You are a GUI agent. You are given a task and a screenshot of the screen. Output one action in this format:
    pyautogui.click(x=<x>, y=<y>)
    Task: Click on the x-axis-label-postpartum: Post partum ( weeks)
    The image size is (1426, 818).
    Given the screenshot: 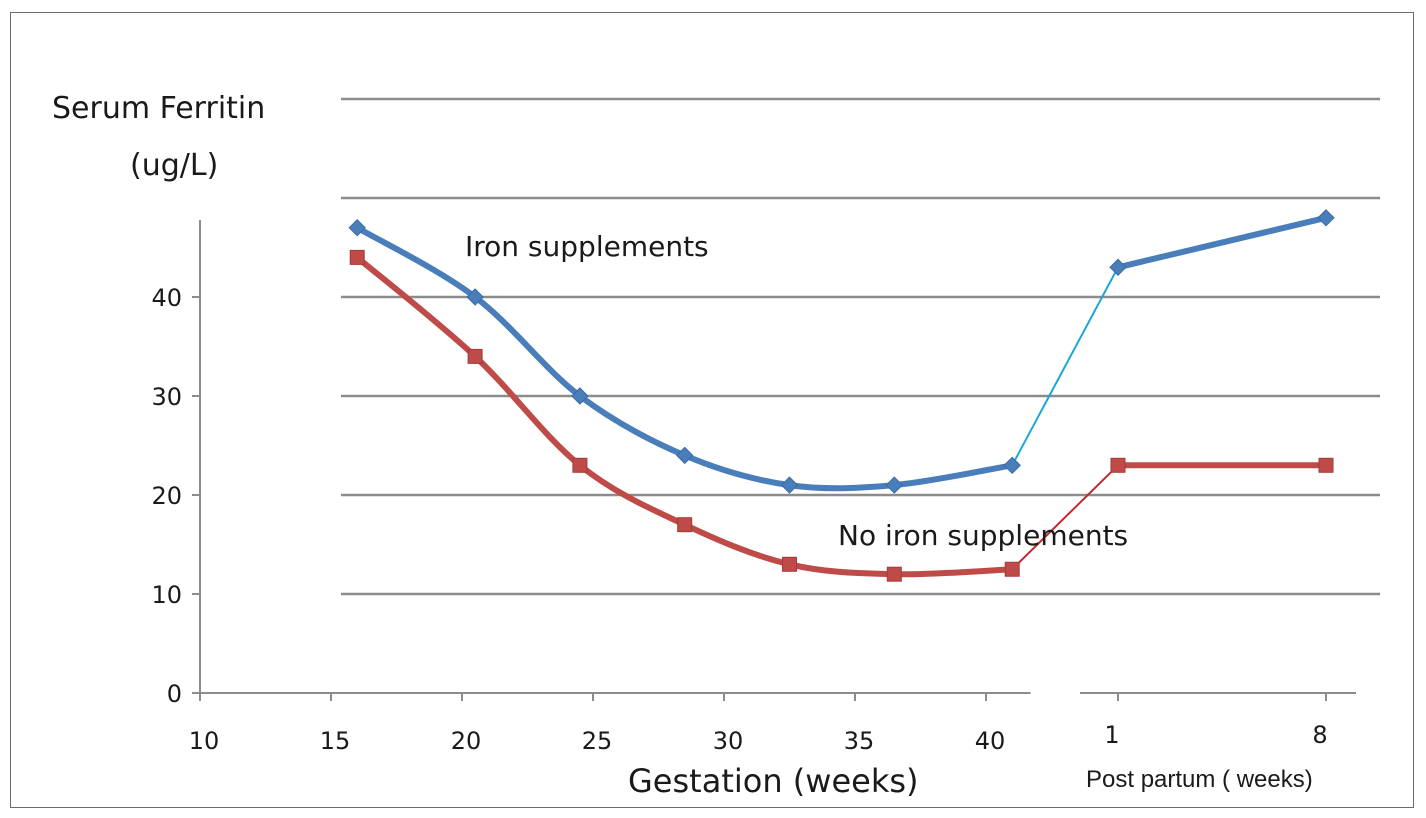 What is the action you would take?
    pyautogui.click(x=1199, y=779)
    